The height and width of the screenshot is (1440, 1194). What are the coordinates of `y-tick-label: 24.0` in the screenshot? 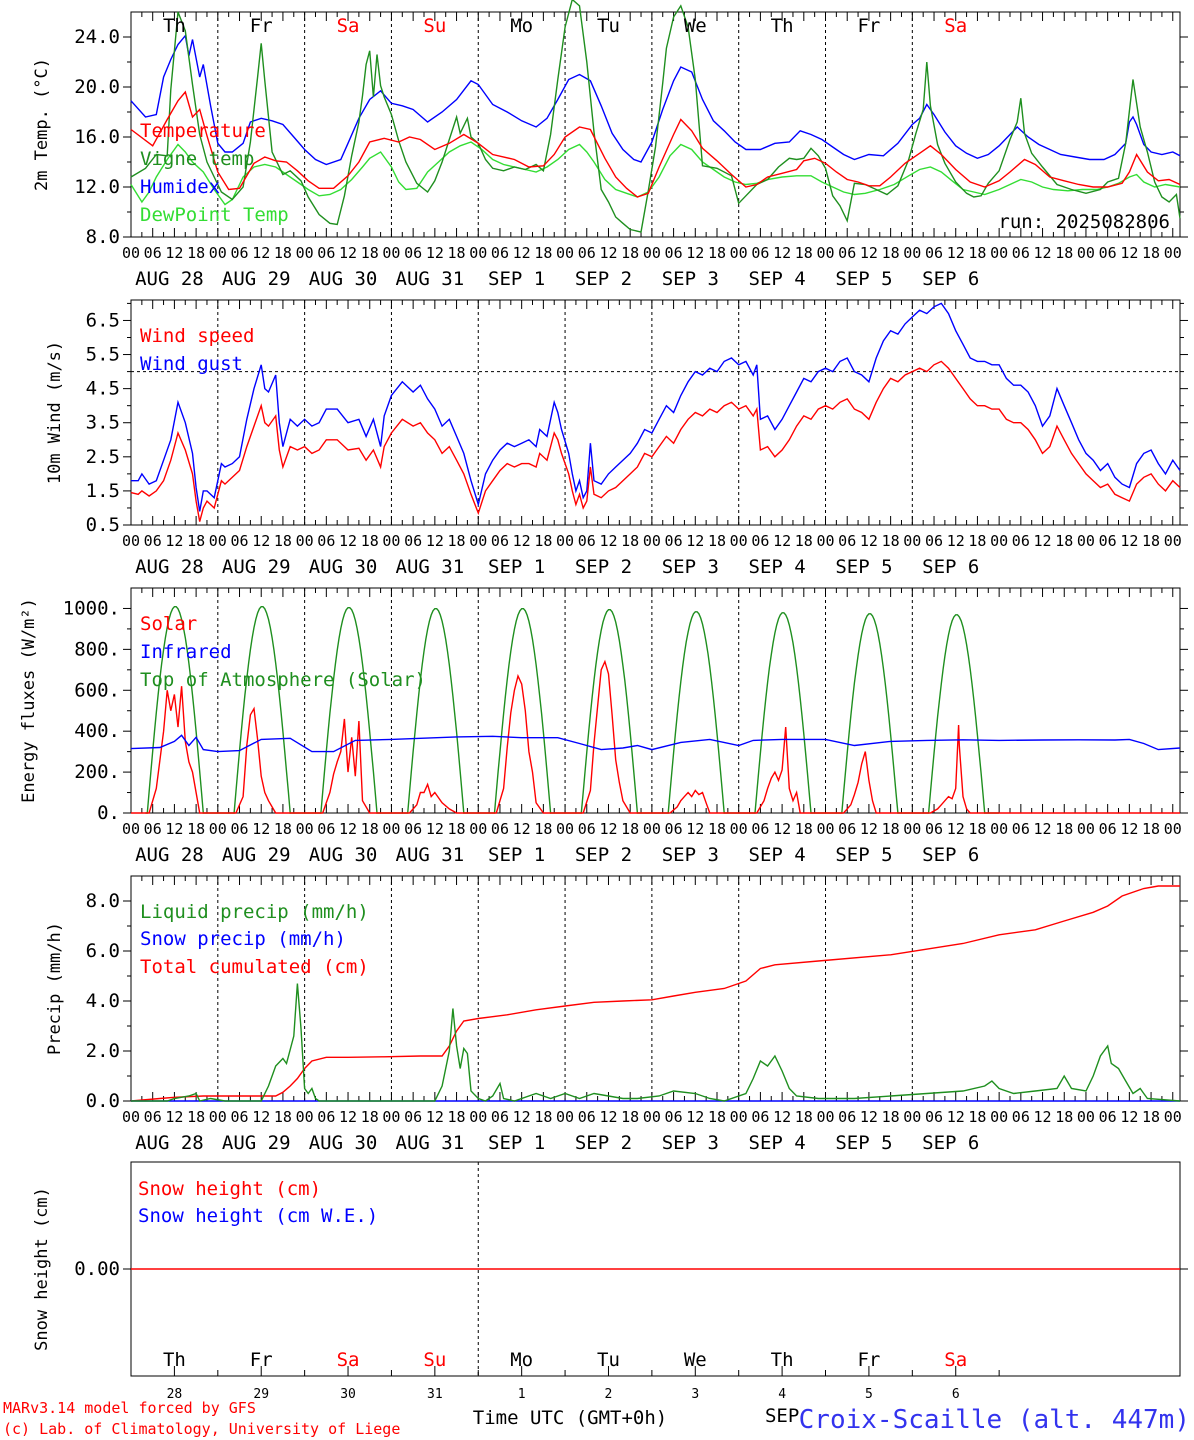 It's located at (97, 37).